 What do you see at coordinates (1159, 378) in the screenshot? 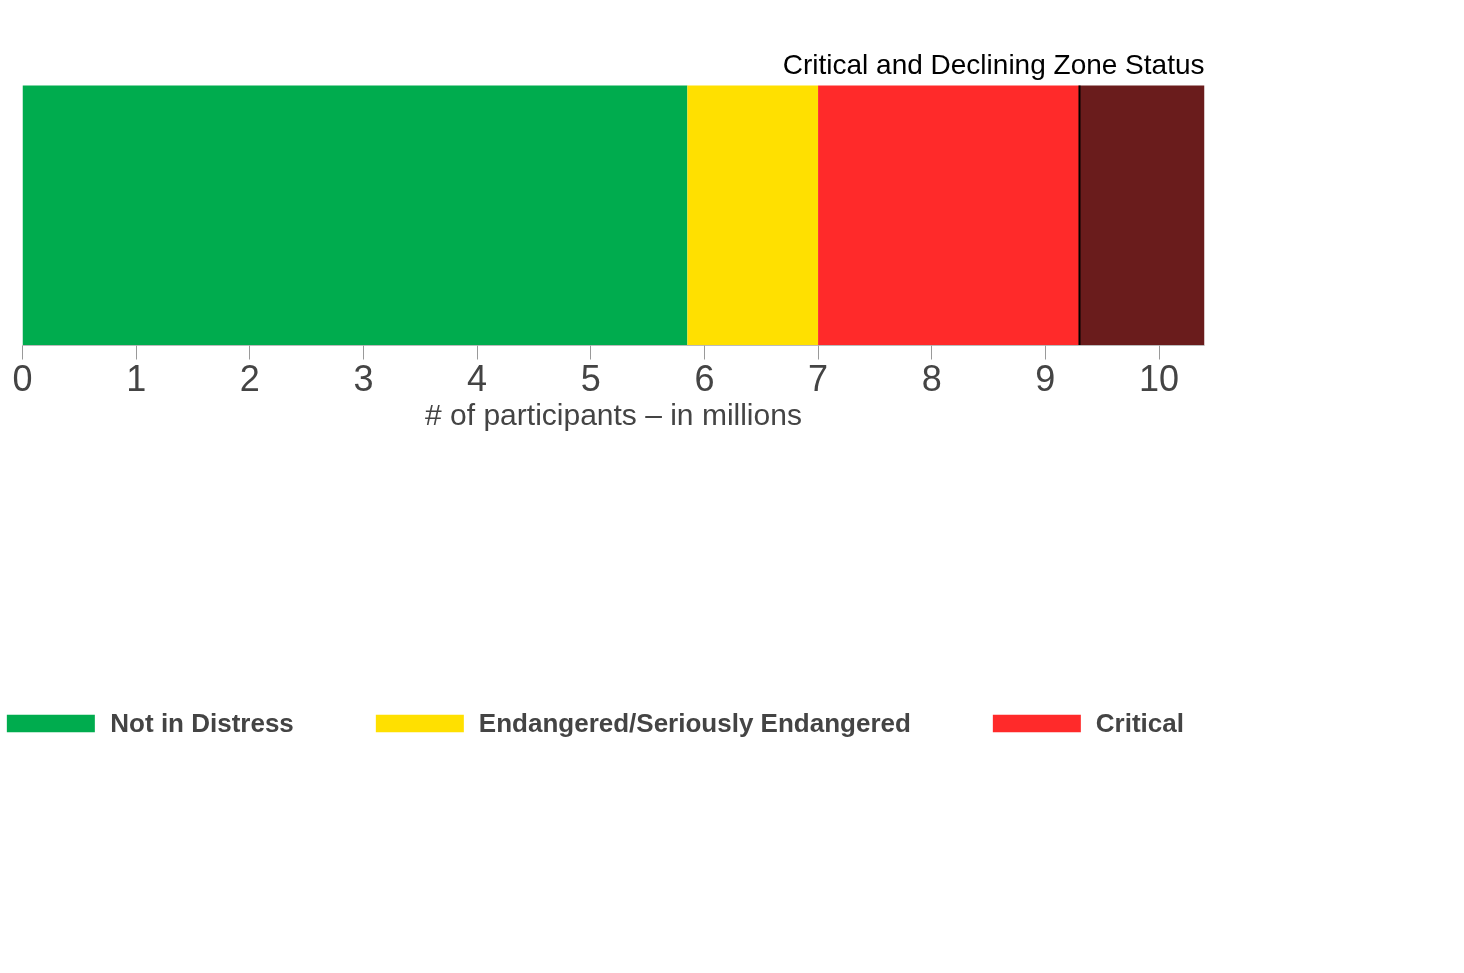
I see `x-tick-label: 10` at bounding box center [1159, 378].